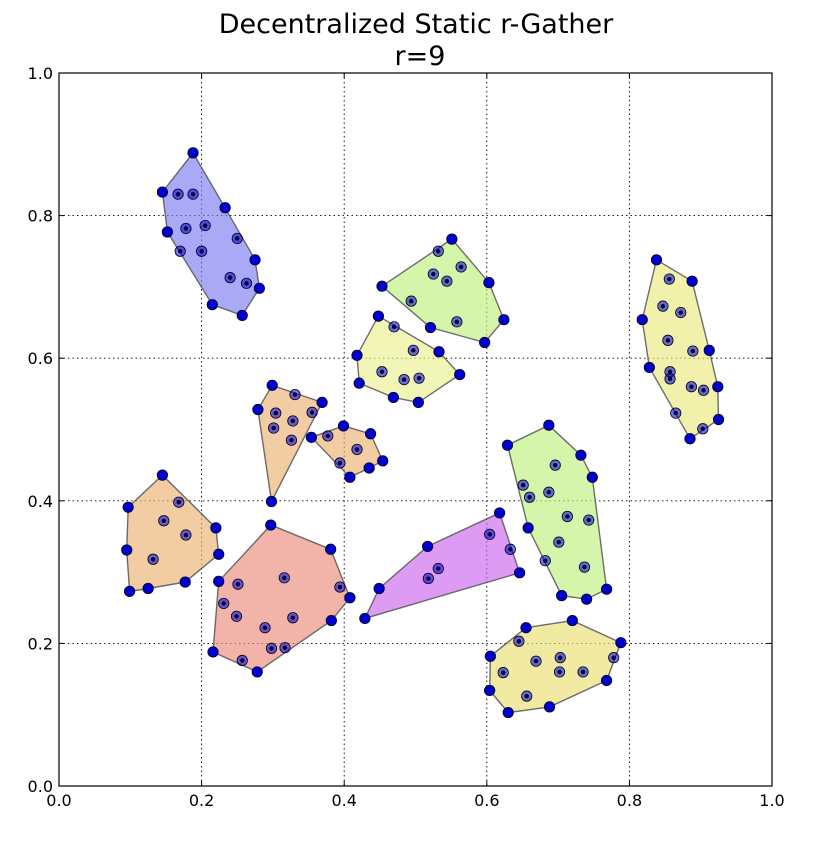 Image resolution: width=822 pixels, height=860 pixels. What do you see at coordinates (486, 800) in the screenshot?
I see `x-tick-label: 0.6` at bounding box center [486, 800].